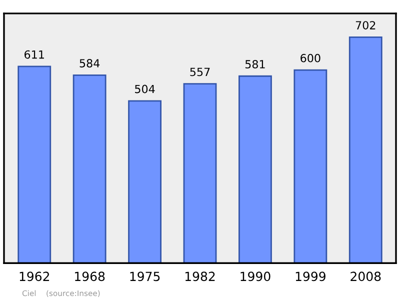 The height and width of the screenshot is (299, 400). What do you see at coordinates (365, 277) in the screenshot?
I see `x-tick-label: 2008` at bounding box center [365, 277].